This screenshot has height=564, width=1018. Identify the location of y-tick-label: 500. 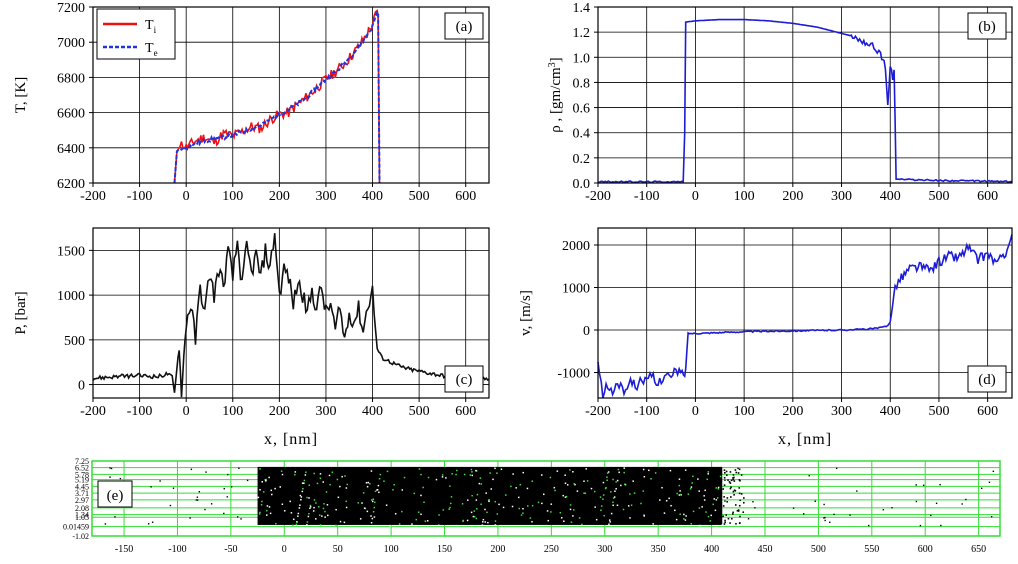
(74, 341).